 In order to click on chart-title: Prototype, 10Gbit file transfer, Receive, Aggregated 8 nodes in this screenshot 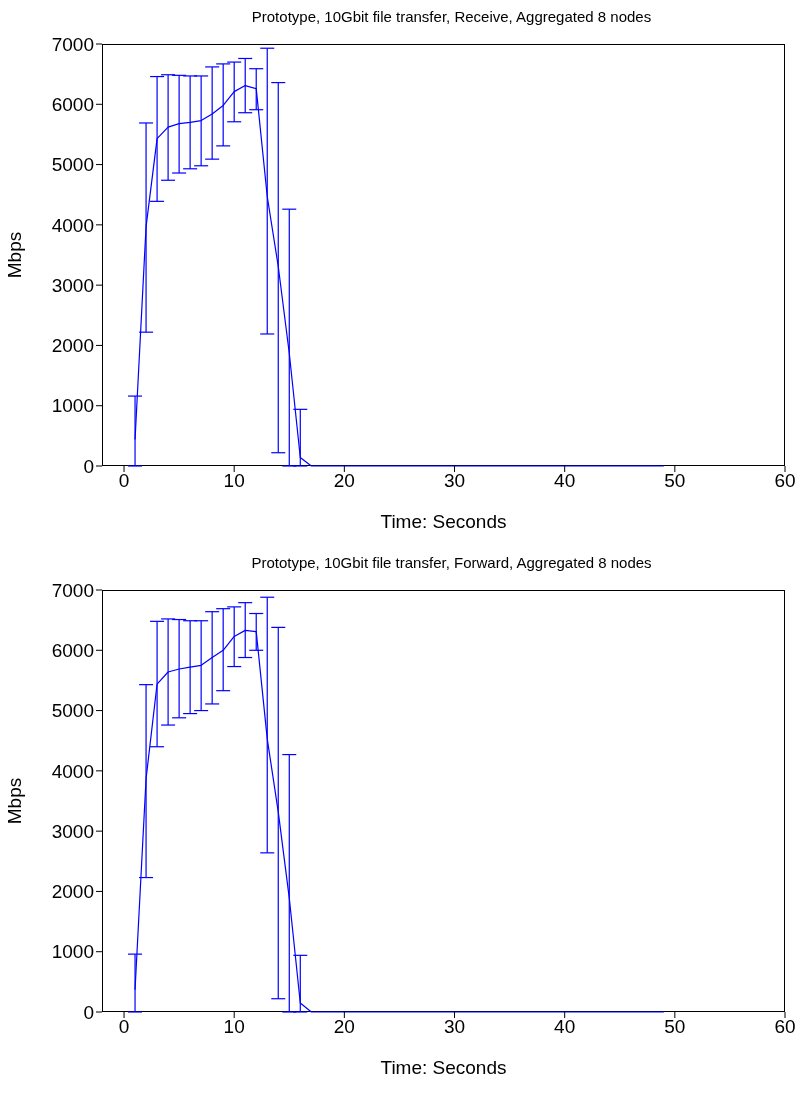, I will do `click(451, 16)`.